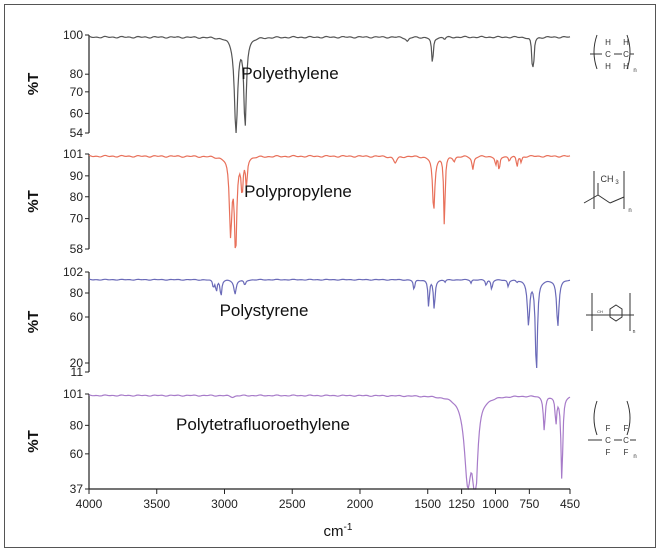  I want to click on panel-title: Polytetrafluoroethylene, so click(263, 424).